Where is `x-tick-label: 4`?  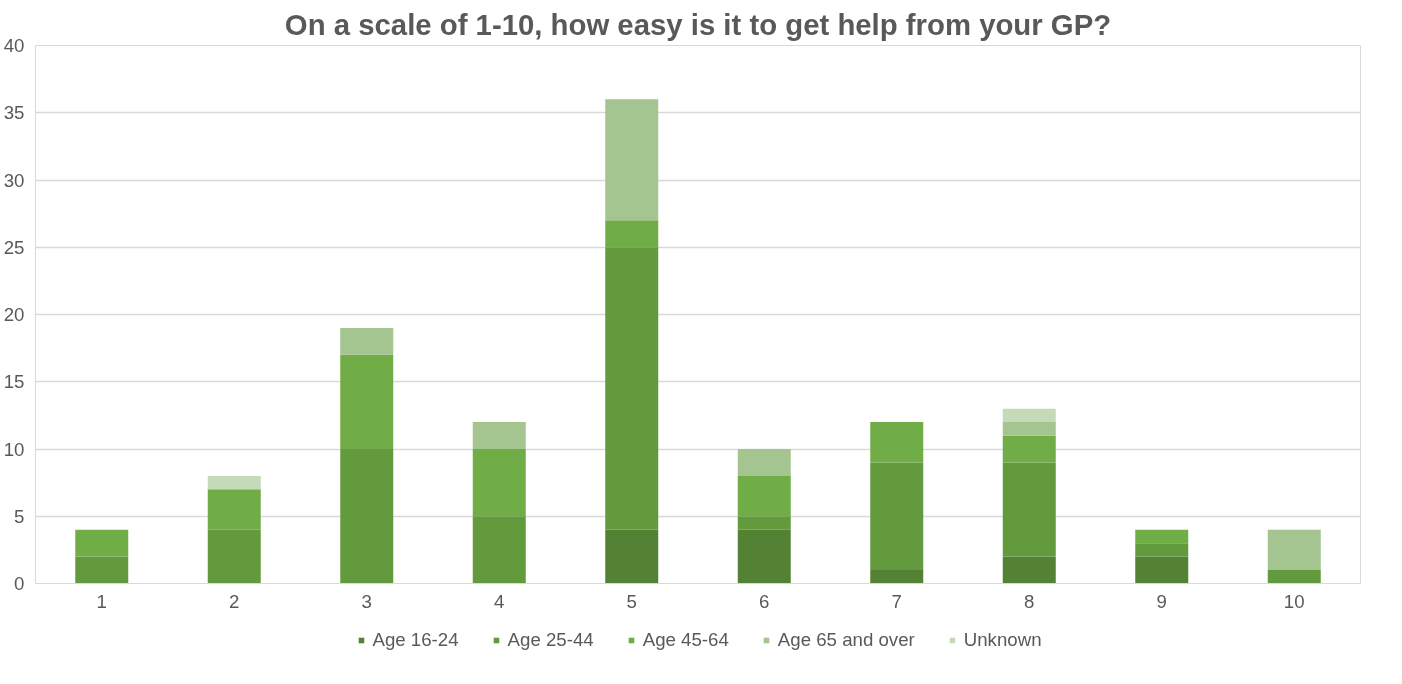
x-tick-label: 4 is located at coordinates (499, 601).